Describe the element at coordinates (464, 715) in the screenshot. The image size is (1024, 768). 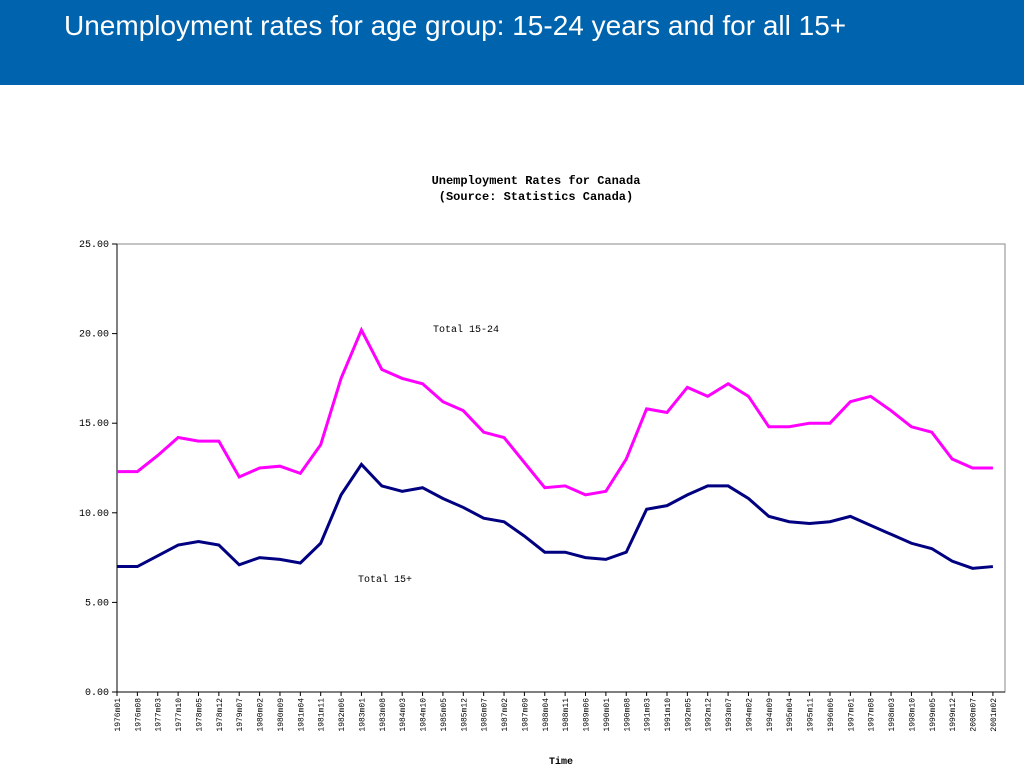
I see `x-tick-label: 1985m12` at that location.